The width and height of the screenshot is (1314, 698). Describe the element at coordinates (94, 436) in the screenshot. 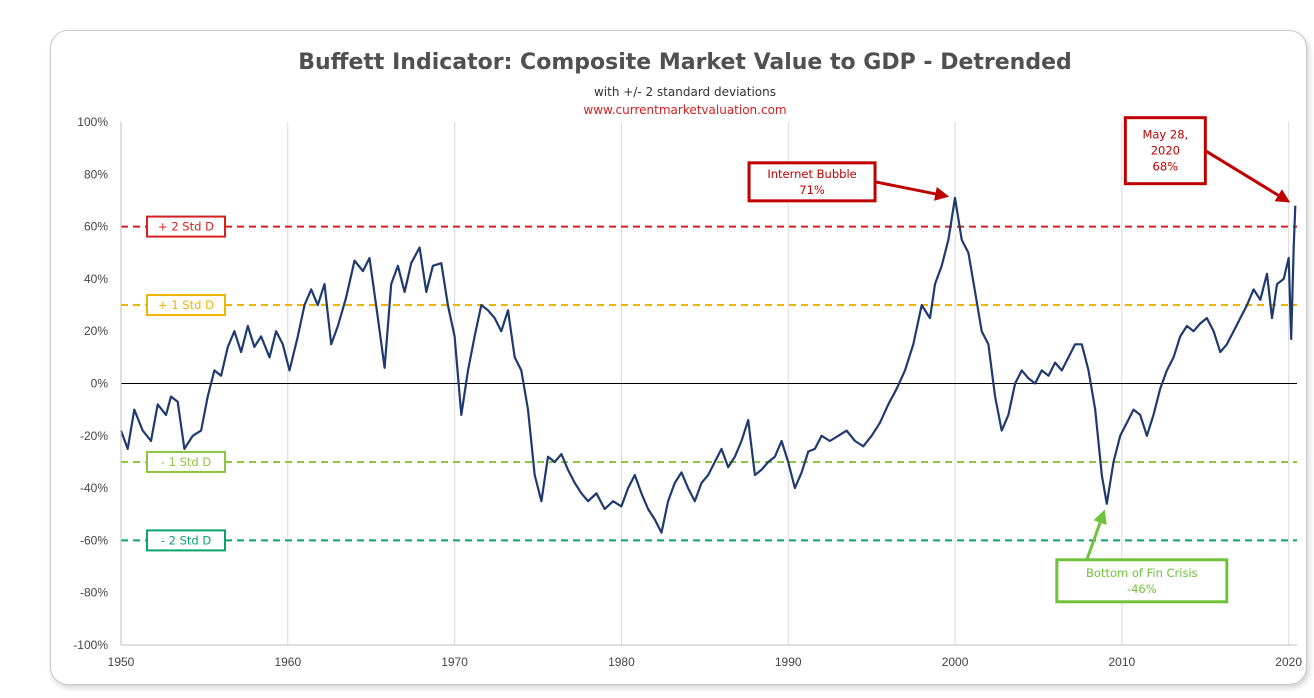

I see `y-tick-label: -20%` at that location.